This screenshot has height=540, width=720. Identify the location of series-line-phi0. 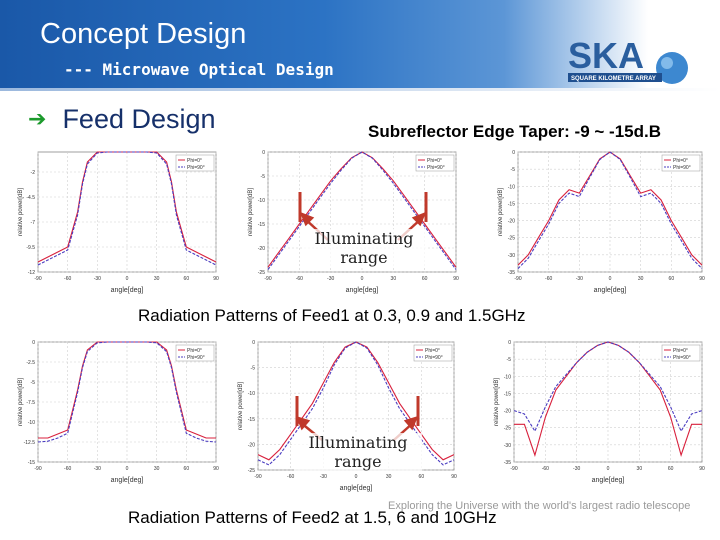
(127, 207).